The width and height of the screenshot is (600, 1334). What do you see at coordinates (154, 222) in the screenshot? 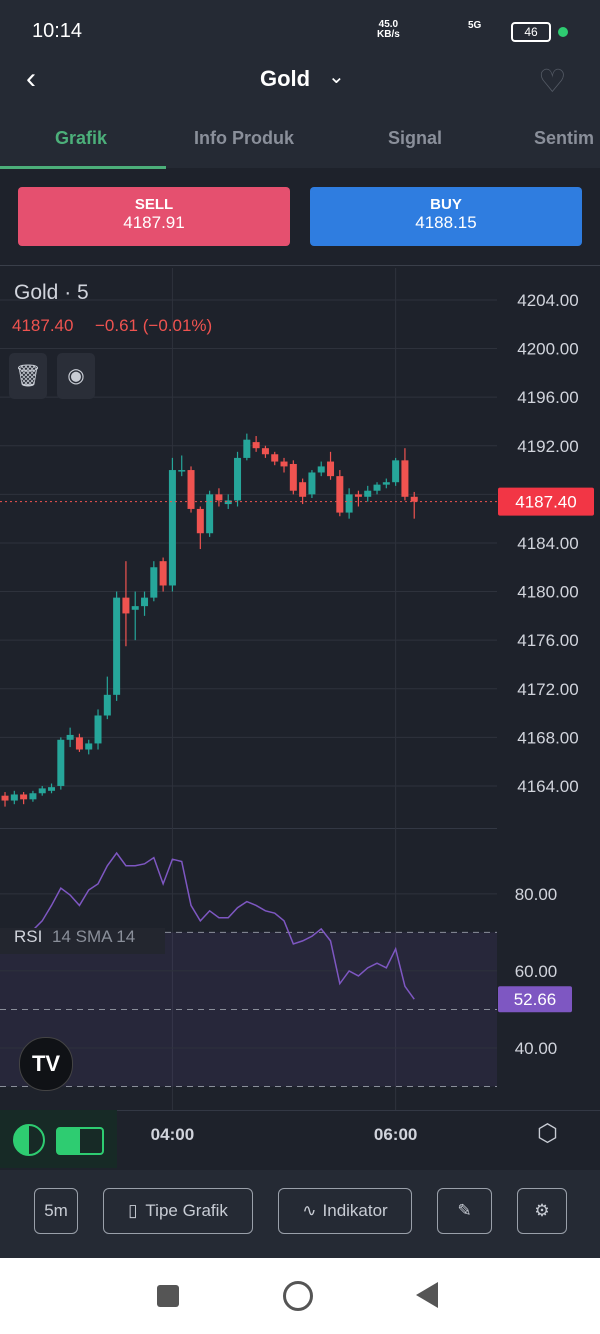
I see `sell-price: 4187.91` at bounding box center [154, 222].